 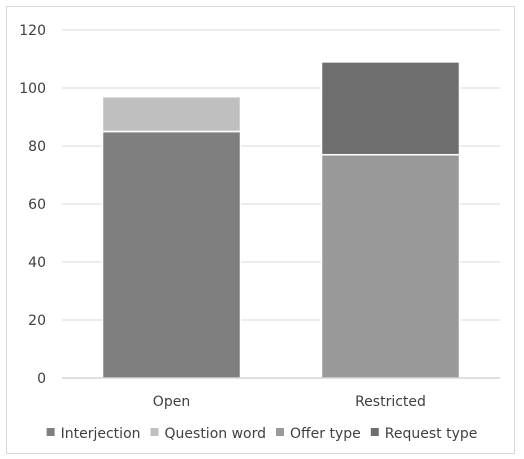 What do you see at coordinates (325, 434) in the screenshot?
I see `legend-label: Offer type` at bounding box center [325, 434].